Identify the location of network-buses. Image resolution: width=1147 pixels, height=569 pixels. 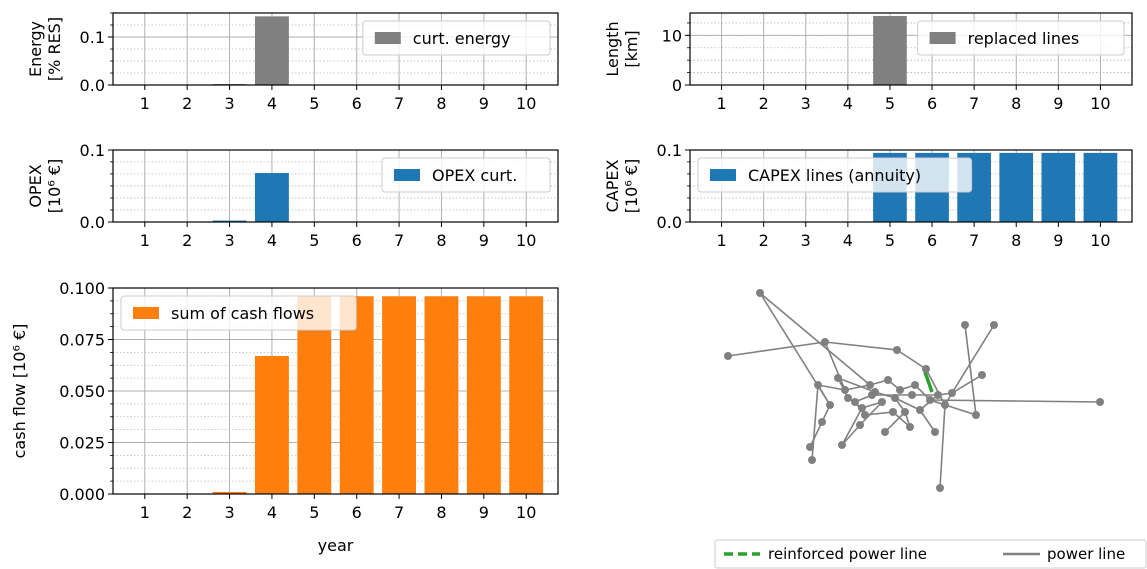
(914, 390).